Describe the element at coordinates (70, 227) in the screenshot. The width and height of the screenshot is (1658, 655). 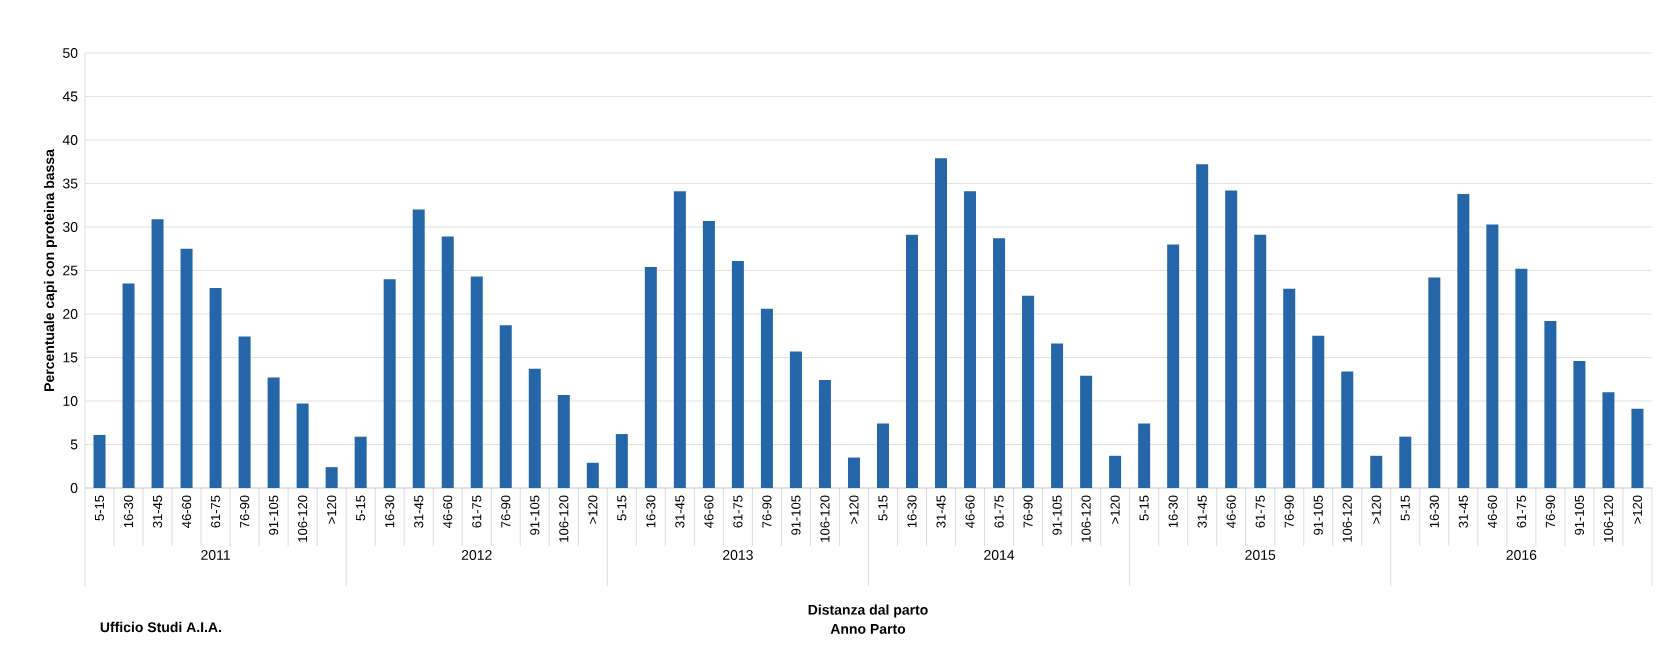
I see `y-tick-label: 30` at that location.